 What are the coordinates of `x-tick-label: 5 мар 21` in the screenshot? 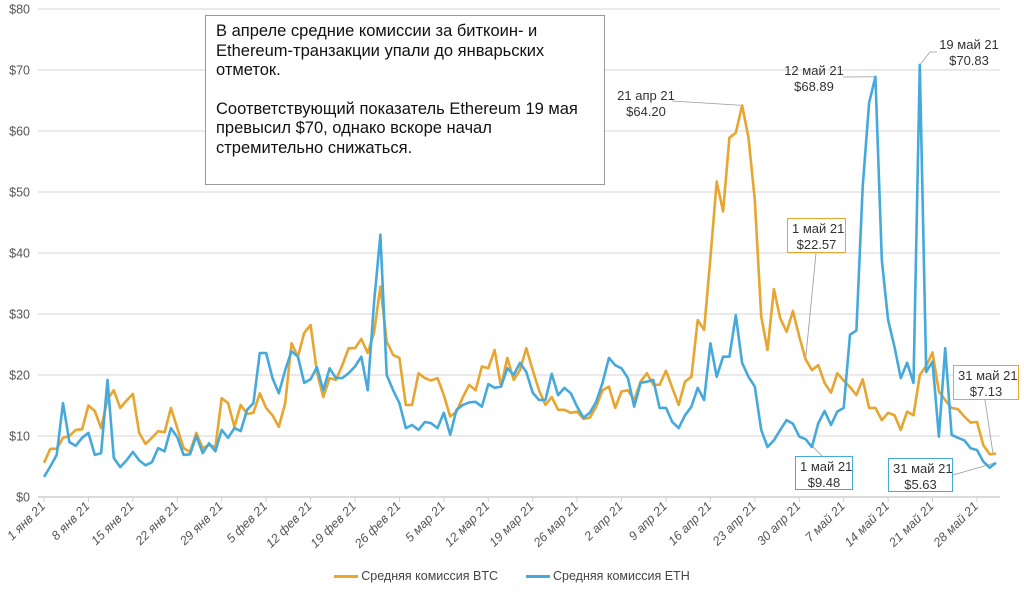 It's located at (425, 521).